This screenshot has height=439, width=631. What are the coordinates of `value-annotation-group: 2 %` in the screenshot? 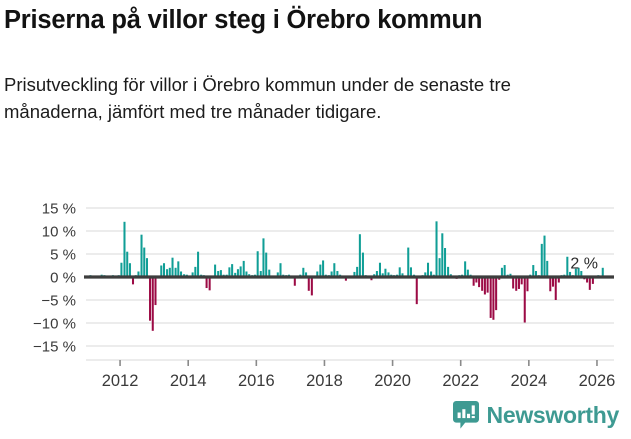 It's located at (584, 263).